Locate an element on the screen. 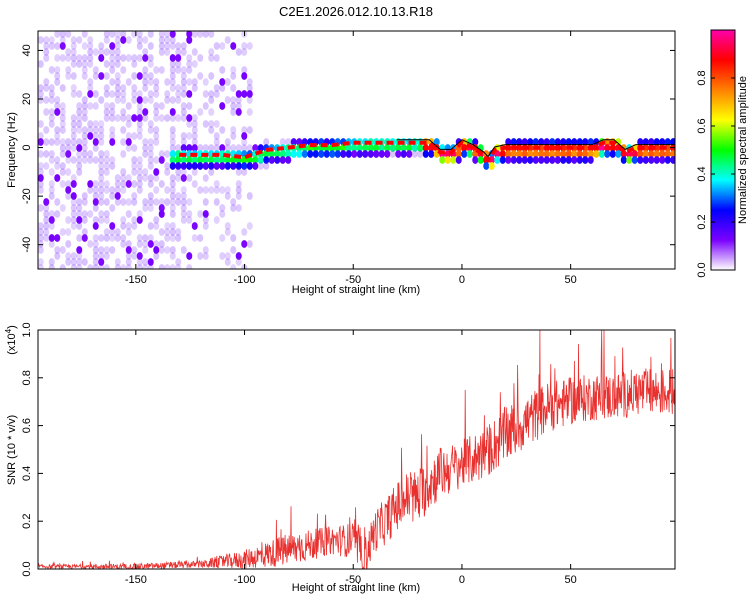  spectrogram-x-label: Height of straight line (km) is located at coordinates (356, 290).